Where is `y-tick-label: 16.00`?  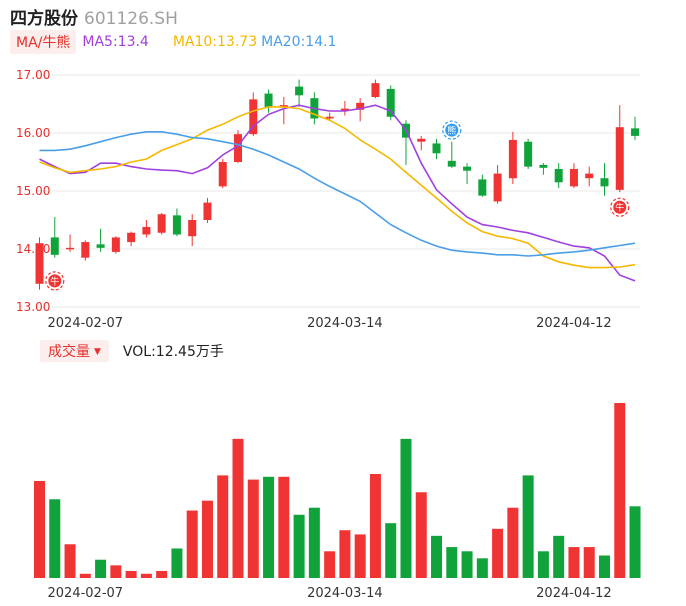 y-tick-label: 16.00 is located at coordinates (33, 133).